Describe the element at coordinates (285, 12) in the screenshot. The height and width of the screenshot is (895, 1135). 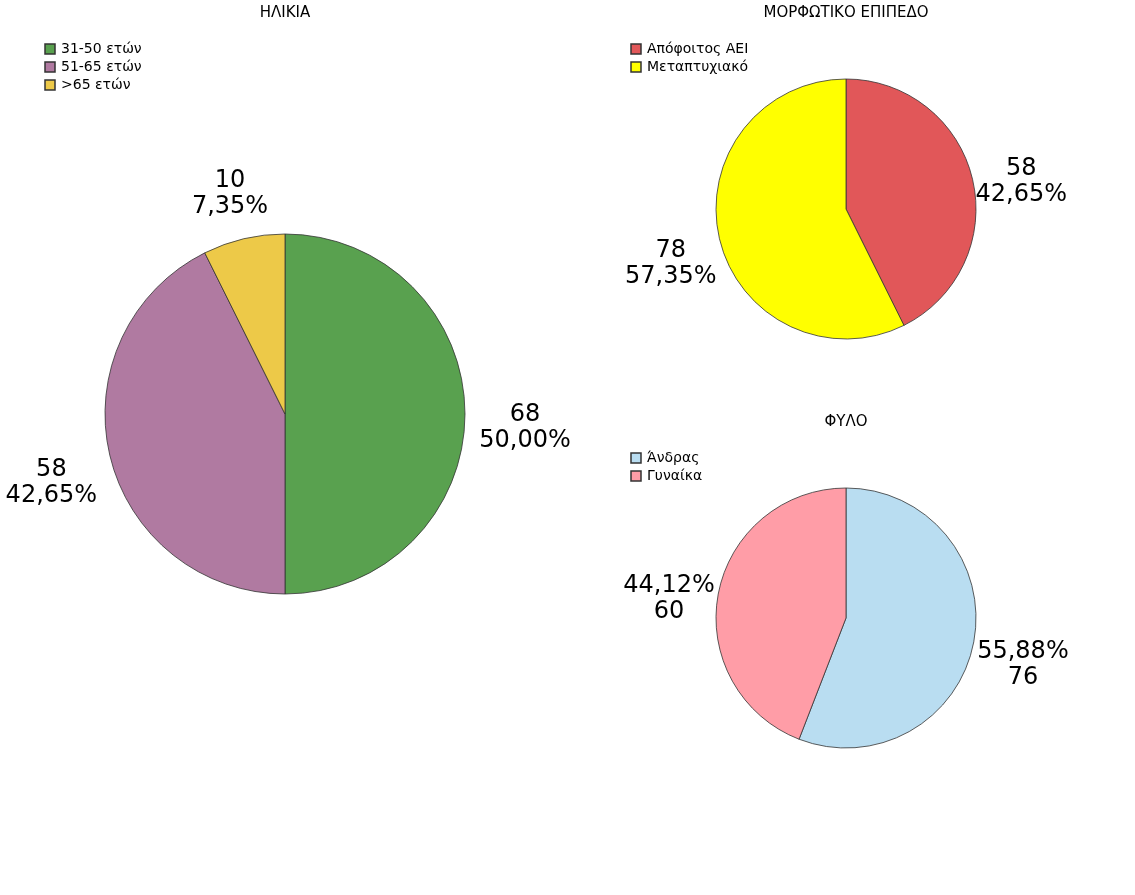
I see `chart-title: ΗΛΙΚΙΑ` at that location.